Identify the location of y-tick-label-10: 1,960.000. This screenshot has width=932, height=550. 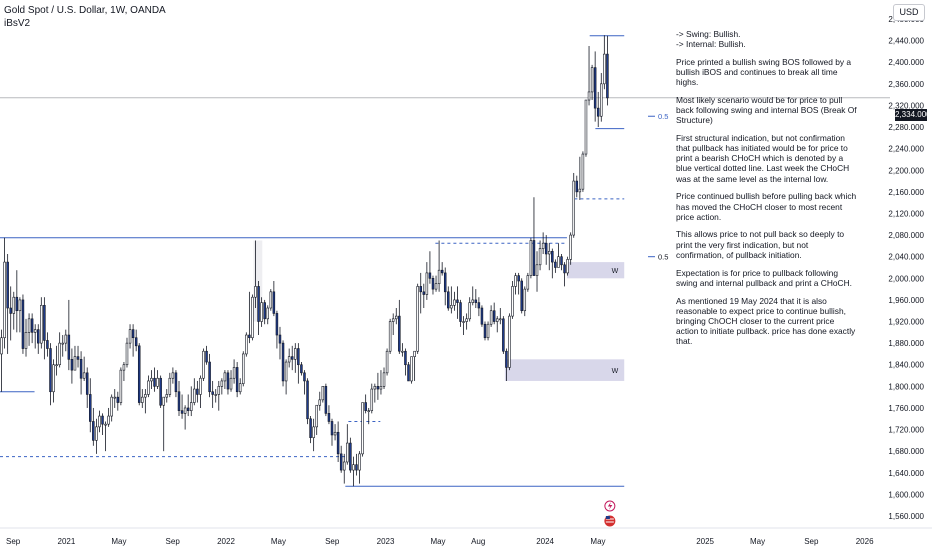
(906, 300).